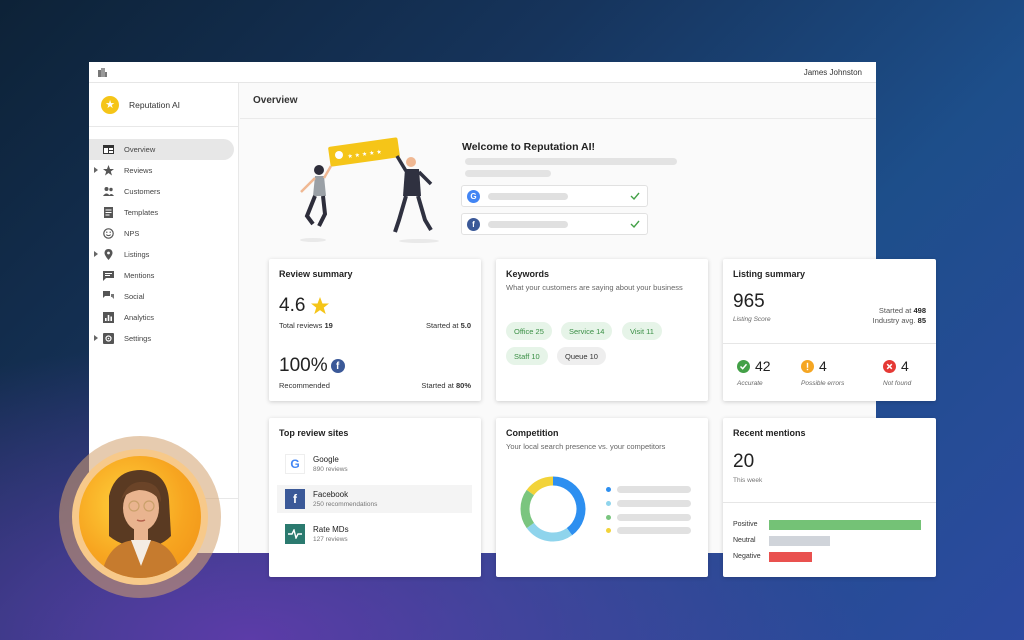 This screenshot has width=1024, height=640. What do you see at coordinates (528, 274) in the screenshot?
I see `card-title: Keywords` at bounding box center [528, 274].